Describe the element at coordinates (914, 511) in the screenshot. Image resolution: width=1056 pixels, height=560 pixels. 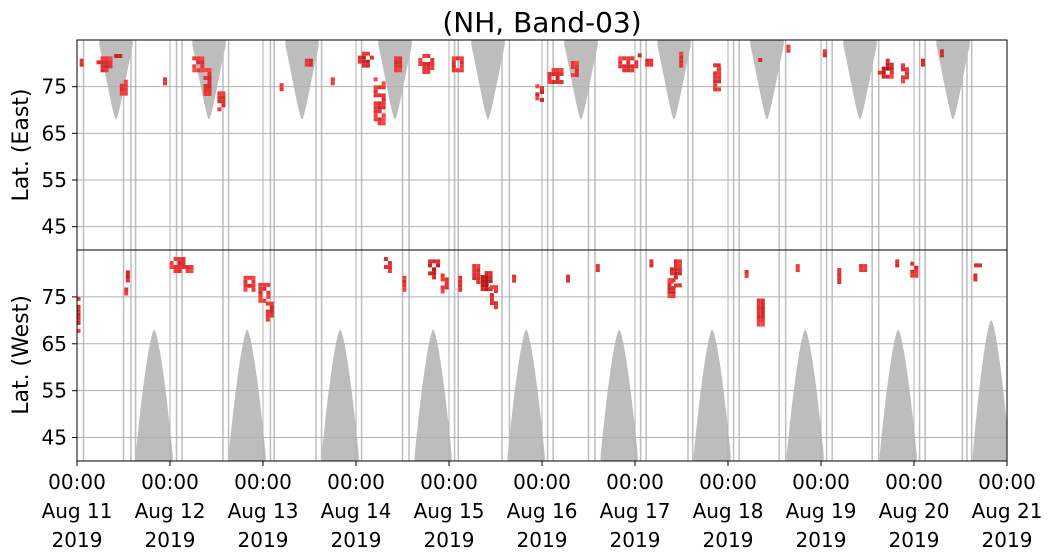
I see `x-tick-label-9: 00:00 Aug 20 2019` at that location.